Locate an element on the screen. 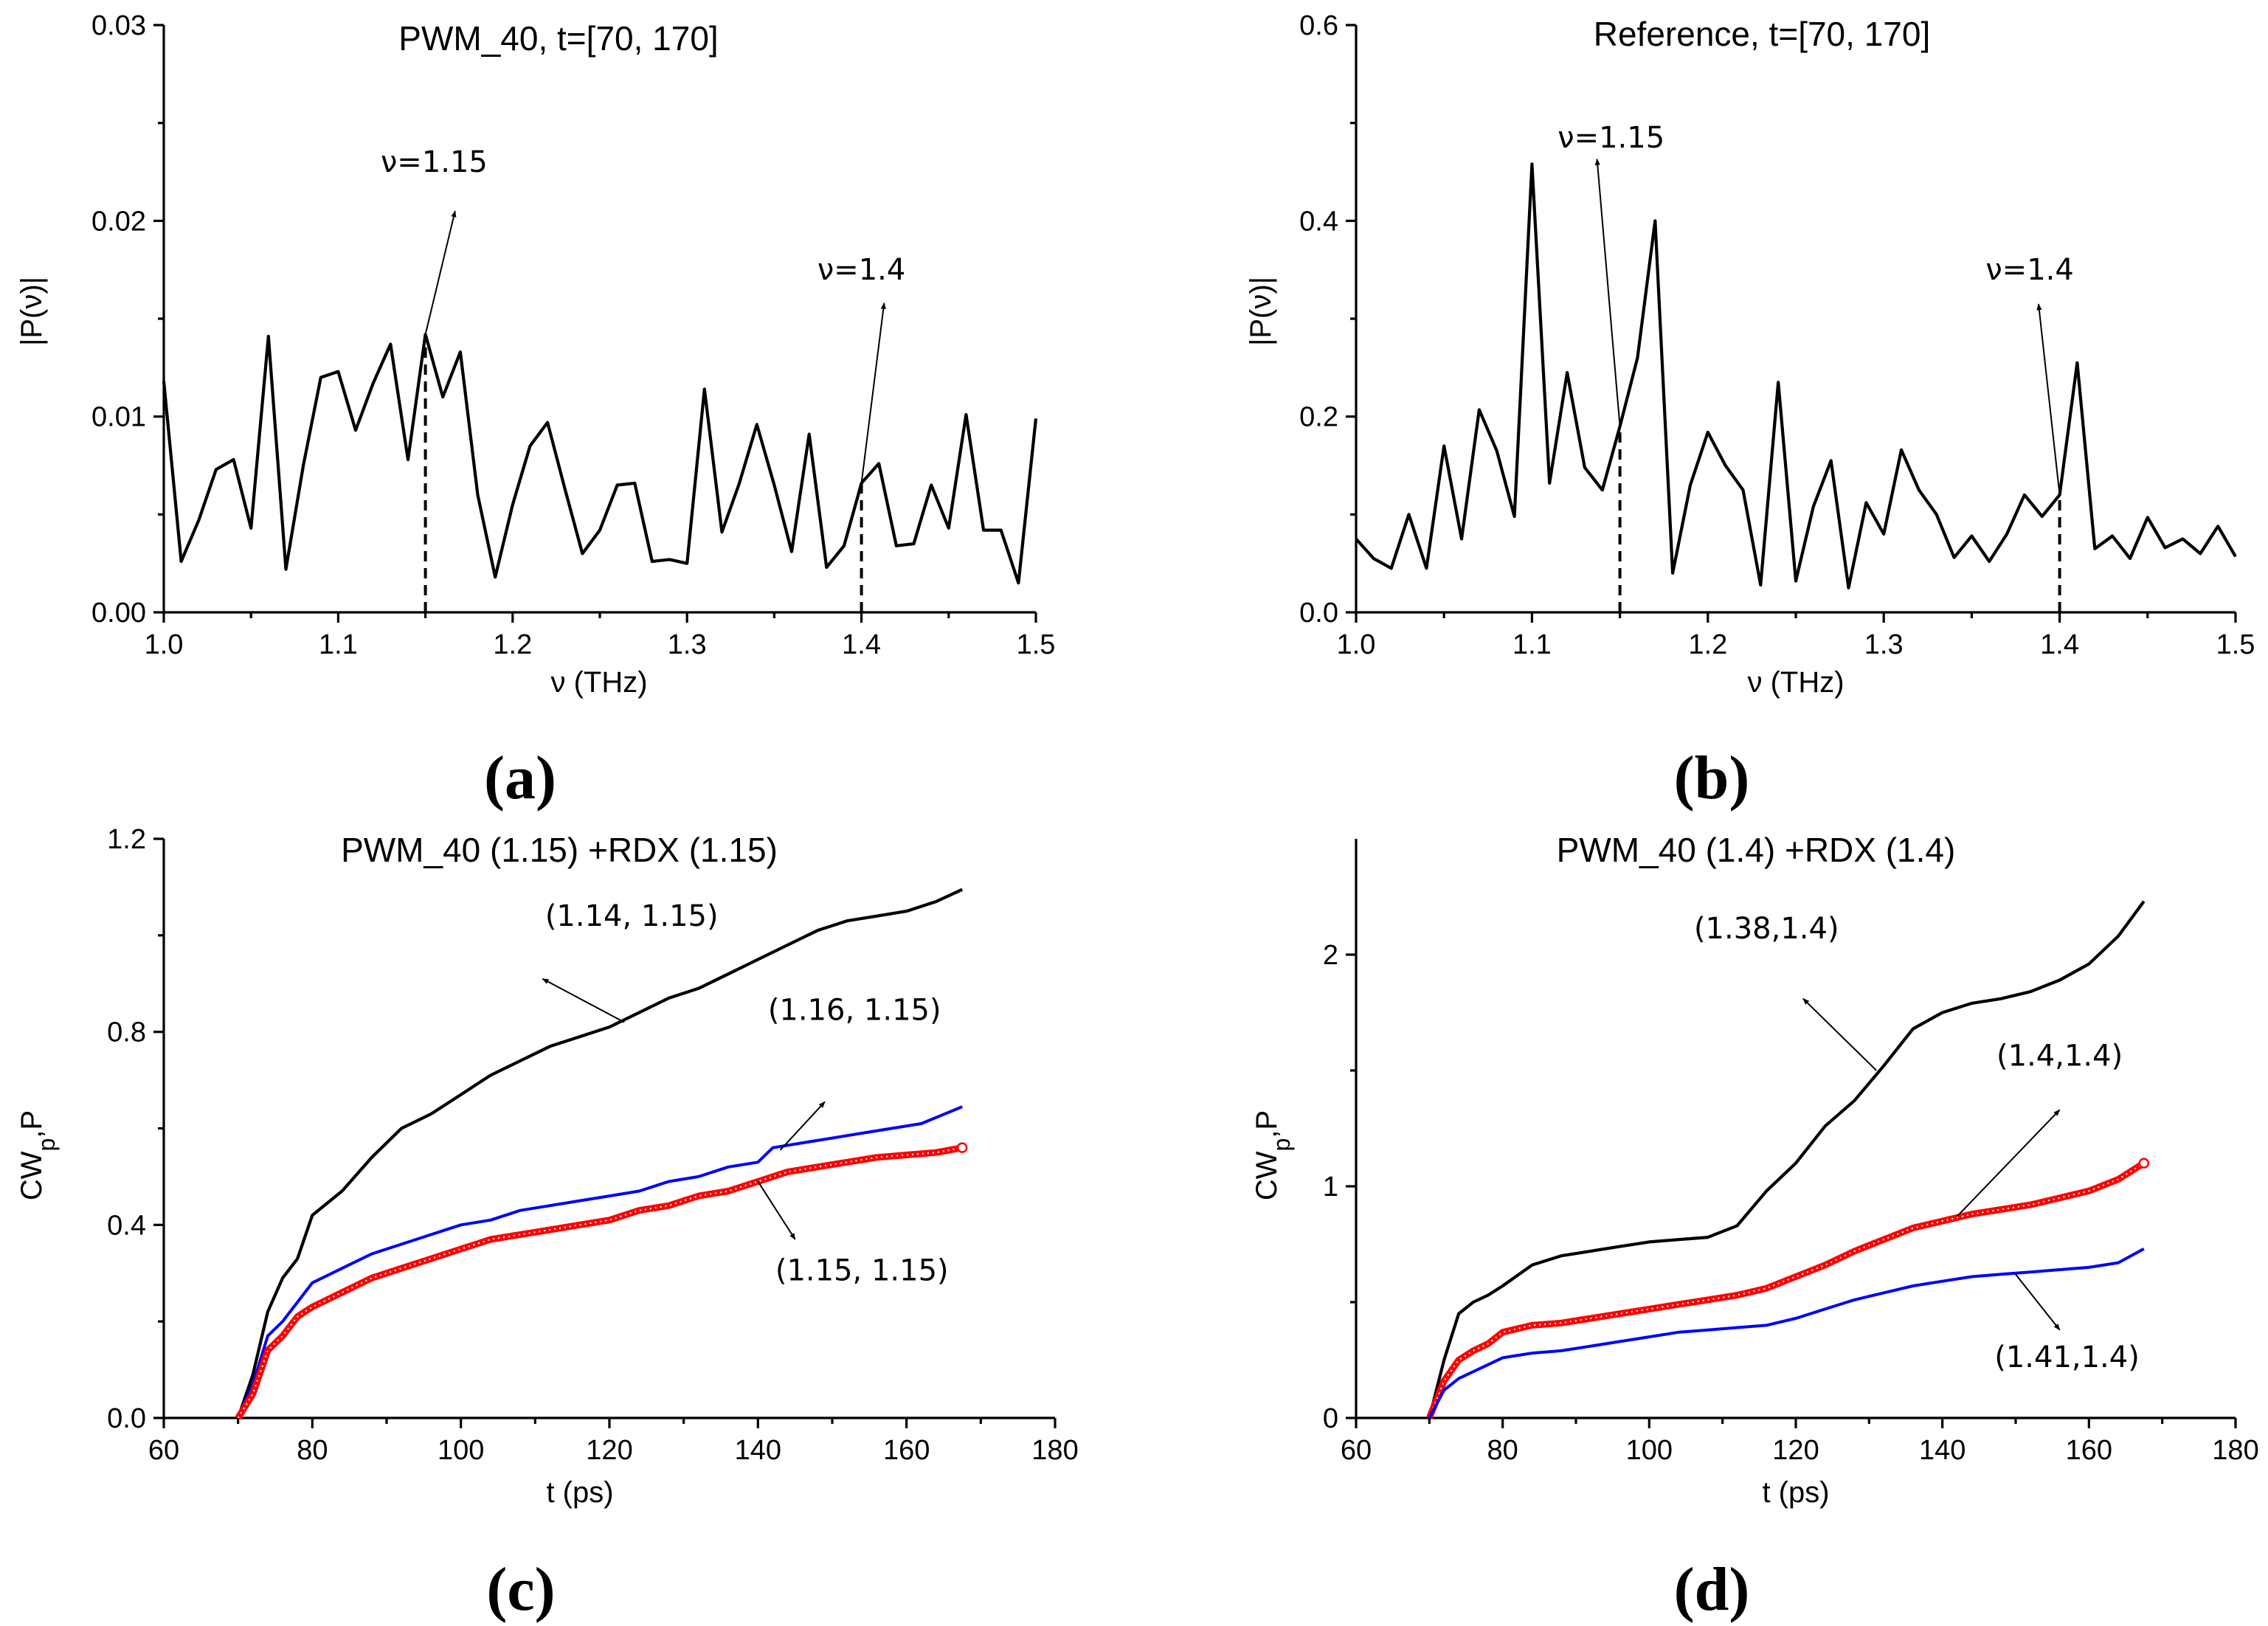  panel-b-label: (b) is located at coordinates (1712, 778).